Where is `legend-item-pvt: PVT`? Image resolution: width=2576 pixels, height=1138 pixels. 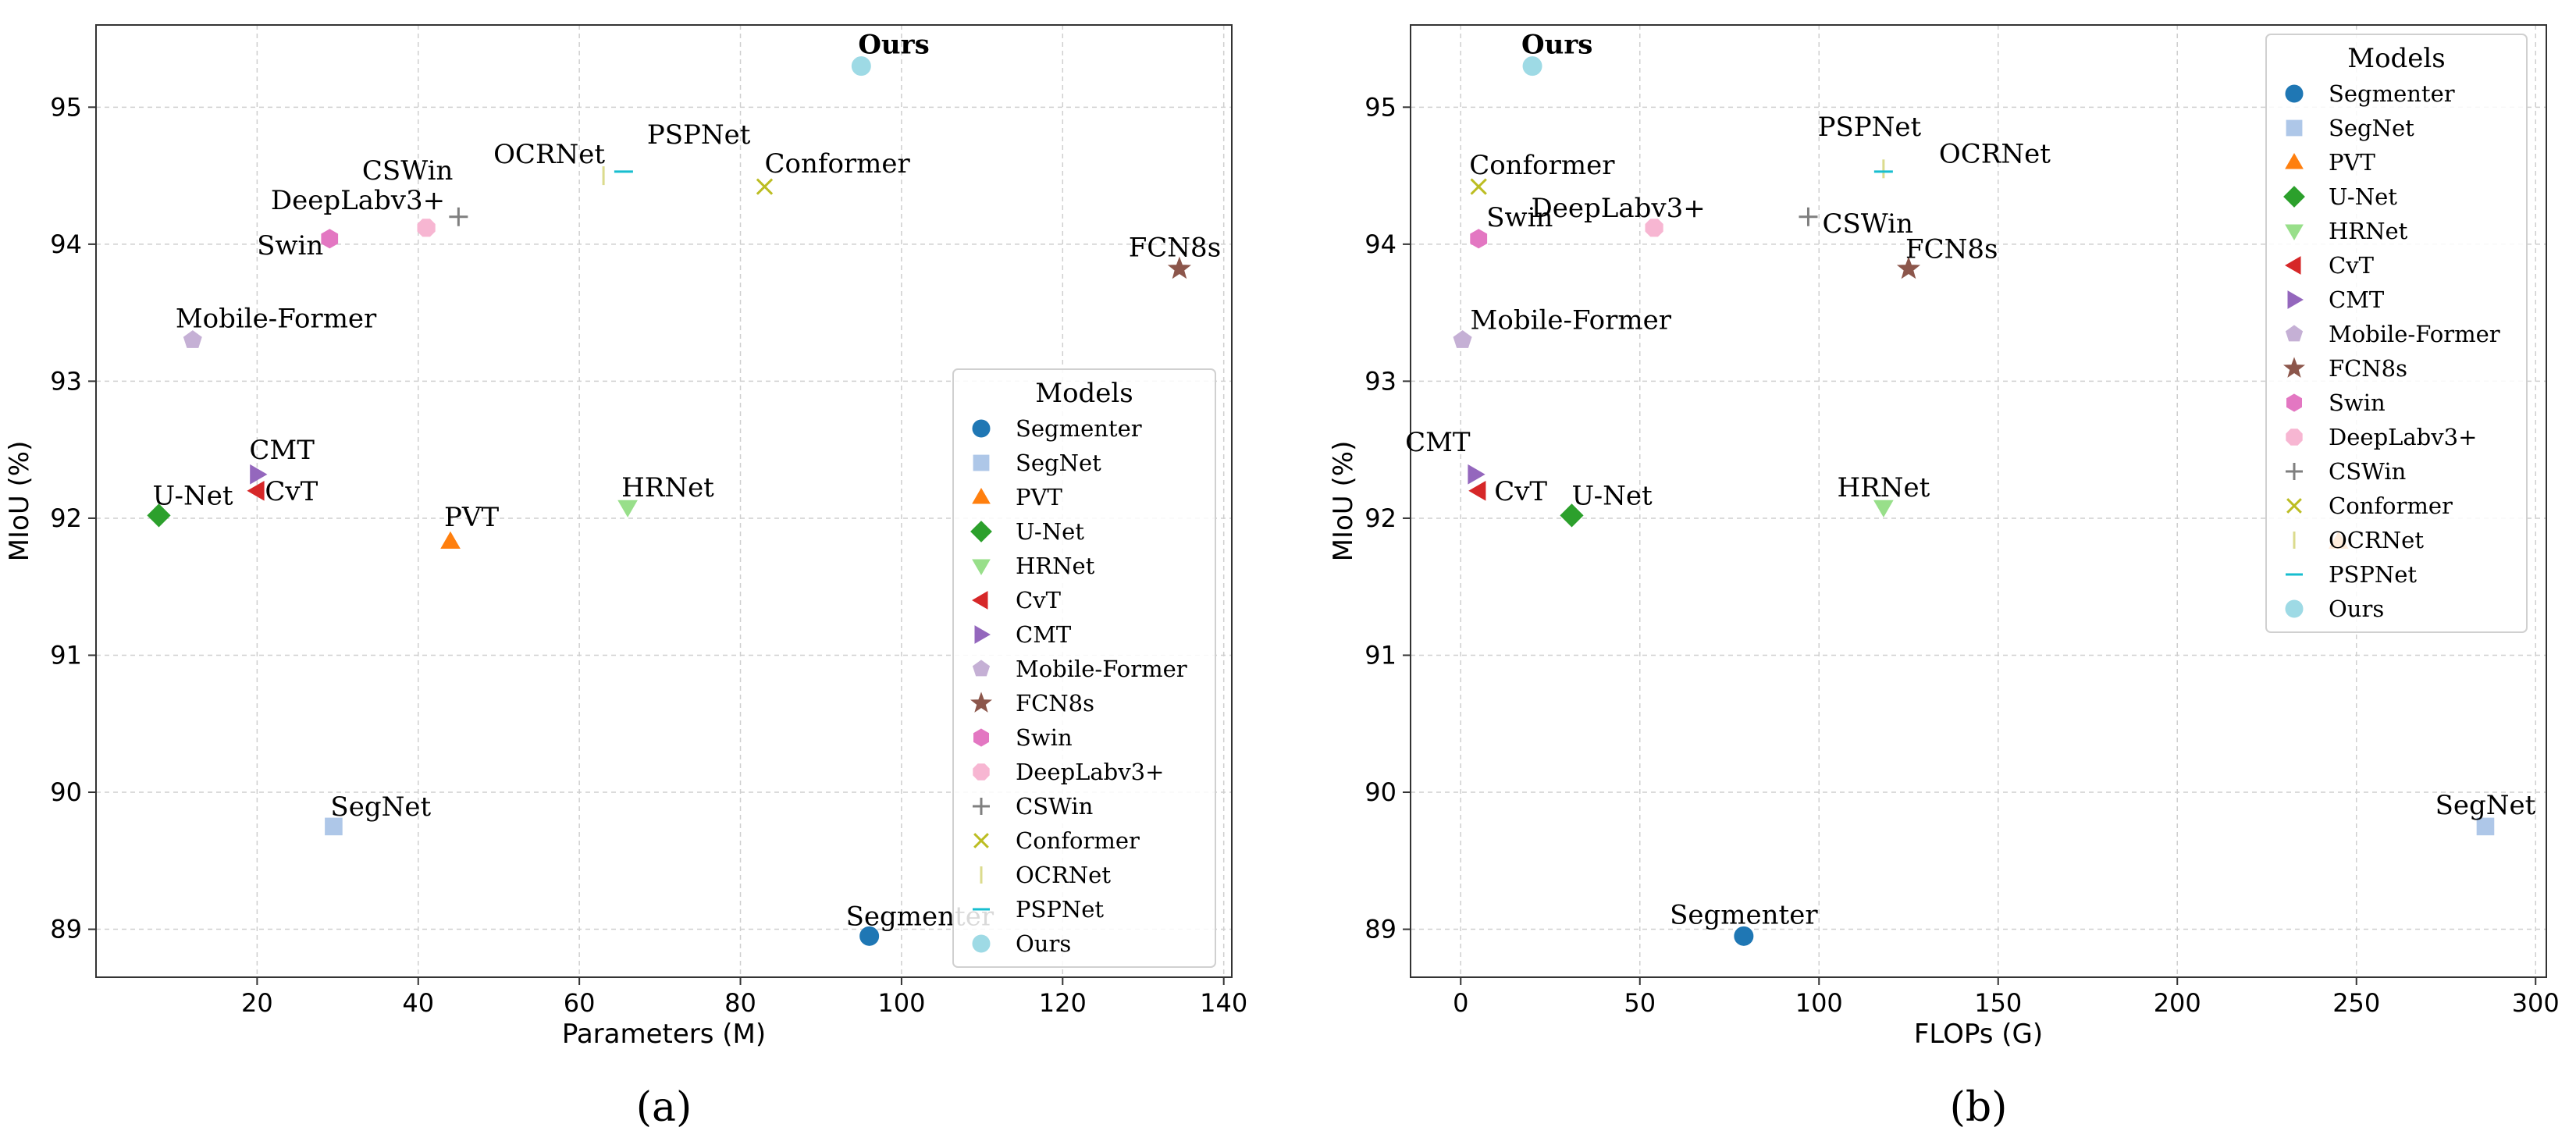
legend-item-pvt: PVT is located at coordinates (2330, 162).